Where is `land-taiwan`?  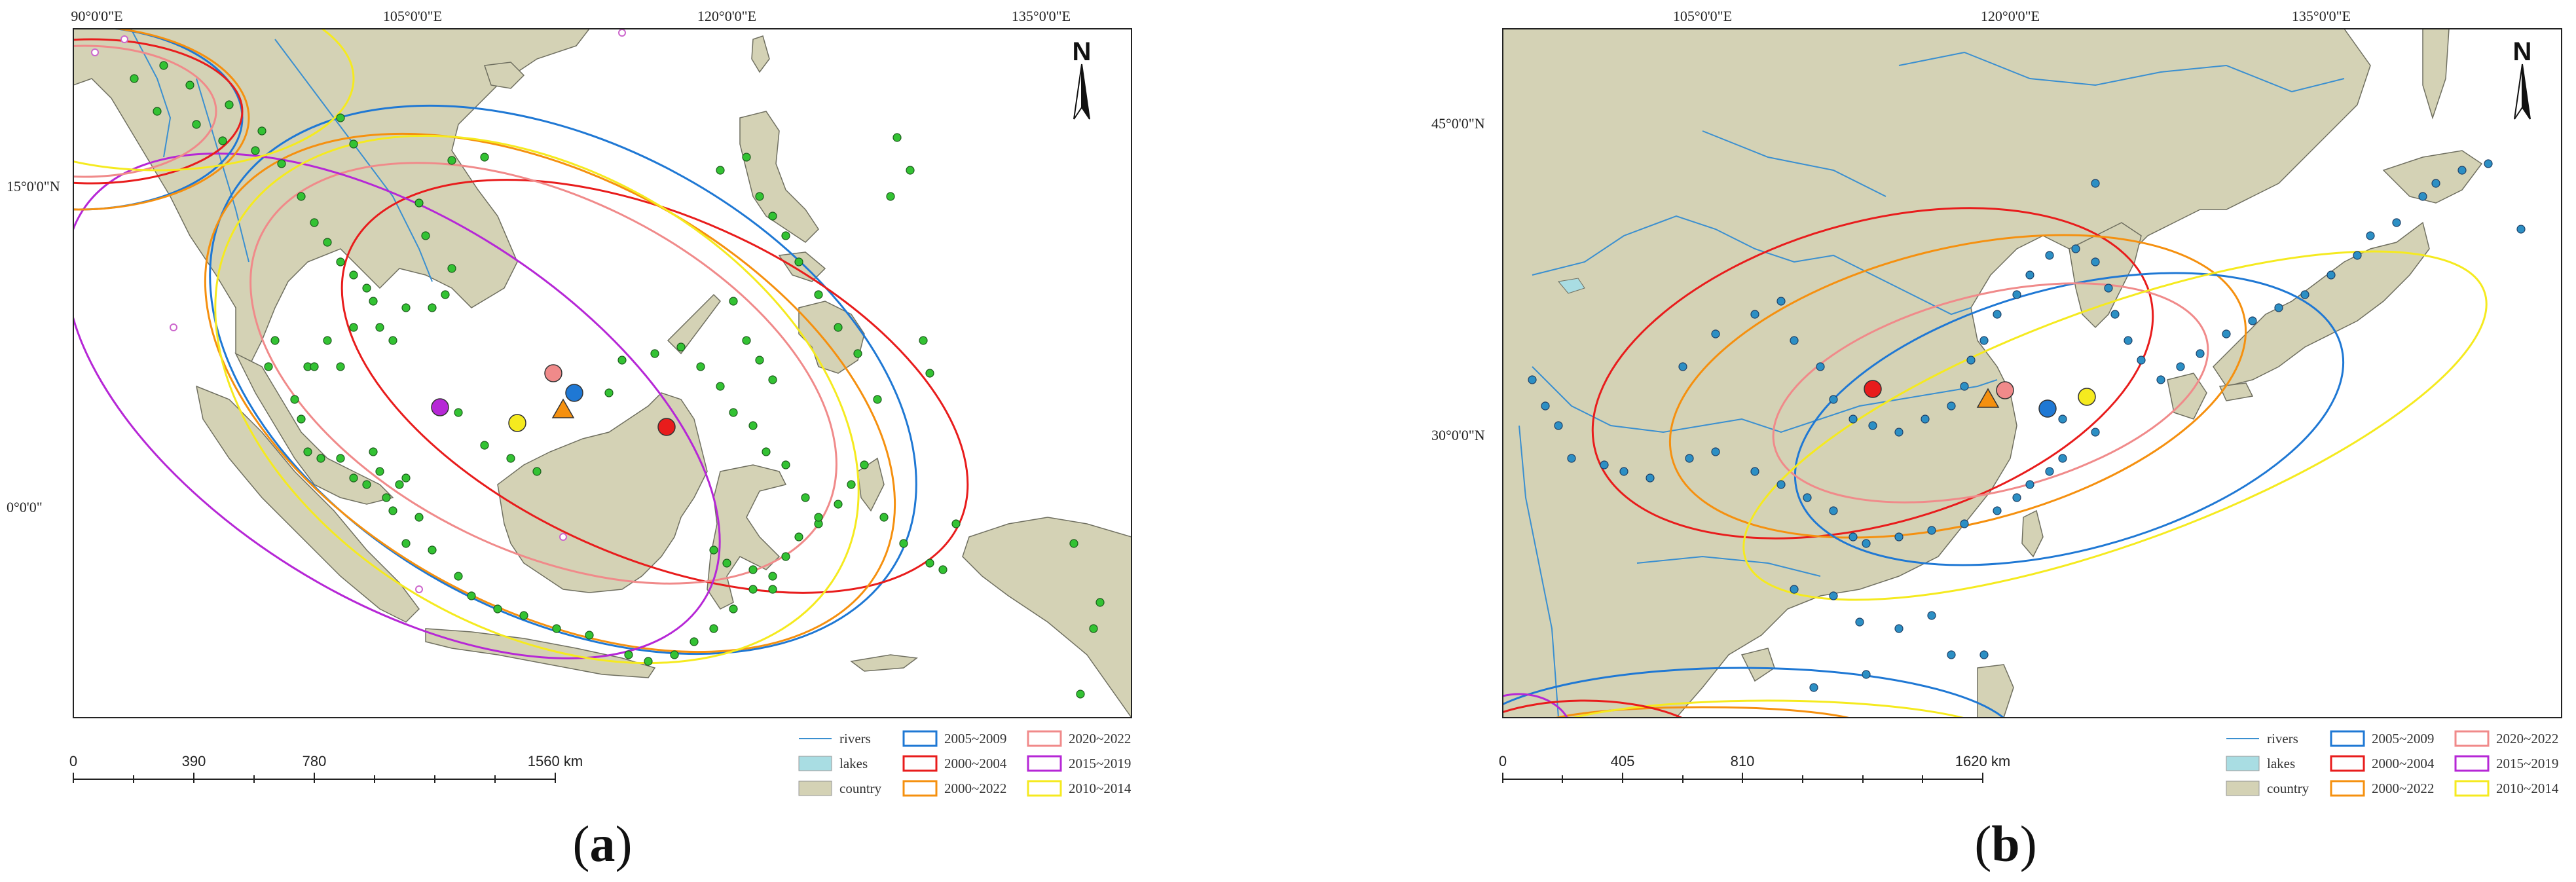
land-taiwan is located at coordinates (760, 54).